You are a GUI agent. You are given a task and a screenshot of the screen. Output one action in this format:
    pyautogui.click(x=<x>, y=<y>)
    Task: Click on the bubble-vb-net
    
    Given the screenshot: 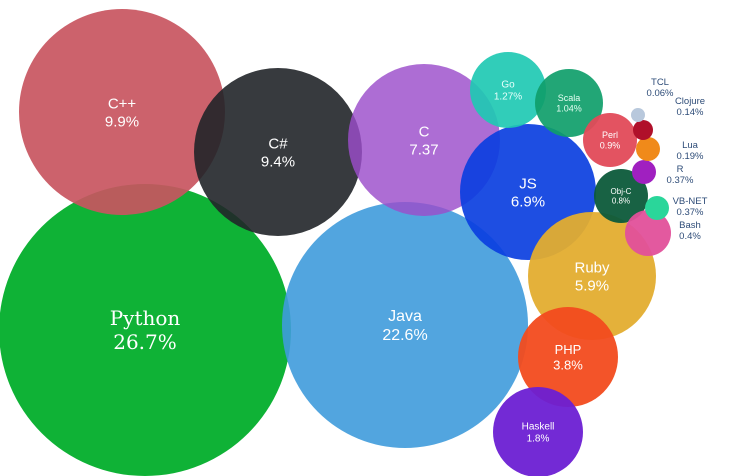 What is the action you would take?
    pyautogui.click(x=657, y=208)
    